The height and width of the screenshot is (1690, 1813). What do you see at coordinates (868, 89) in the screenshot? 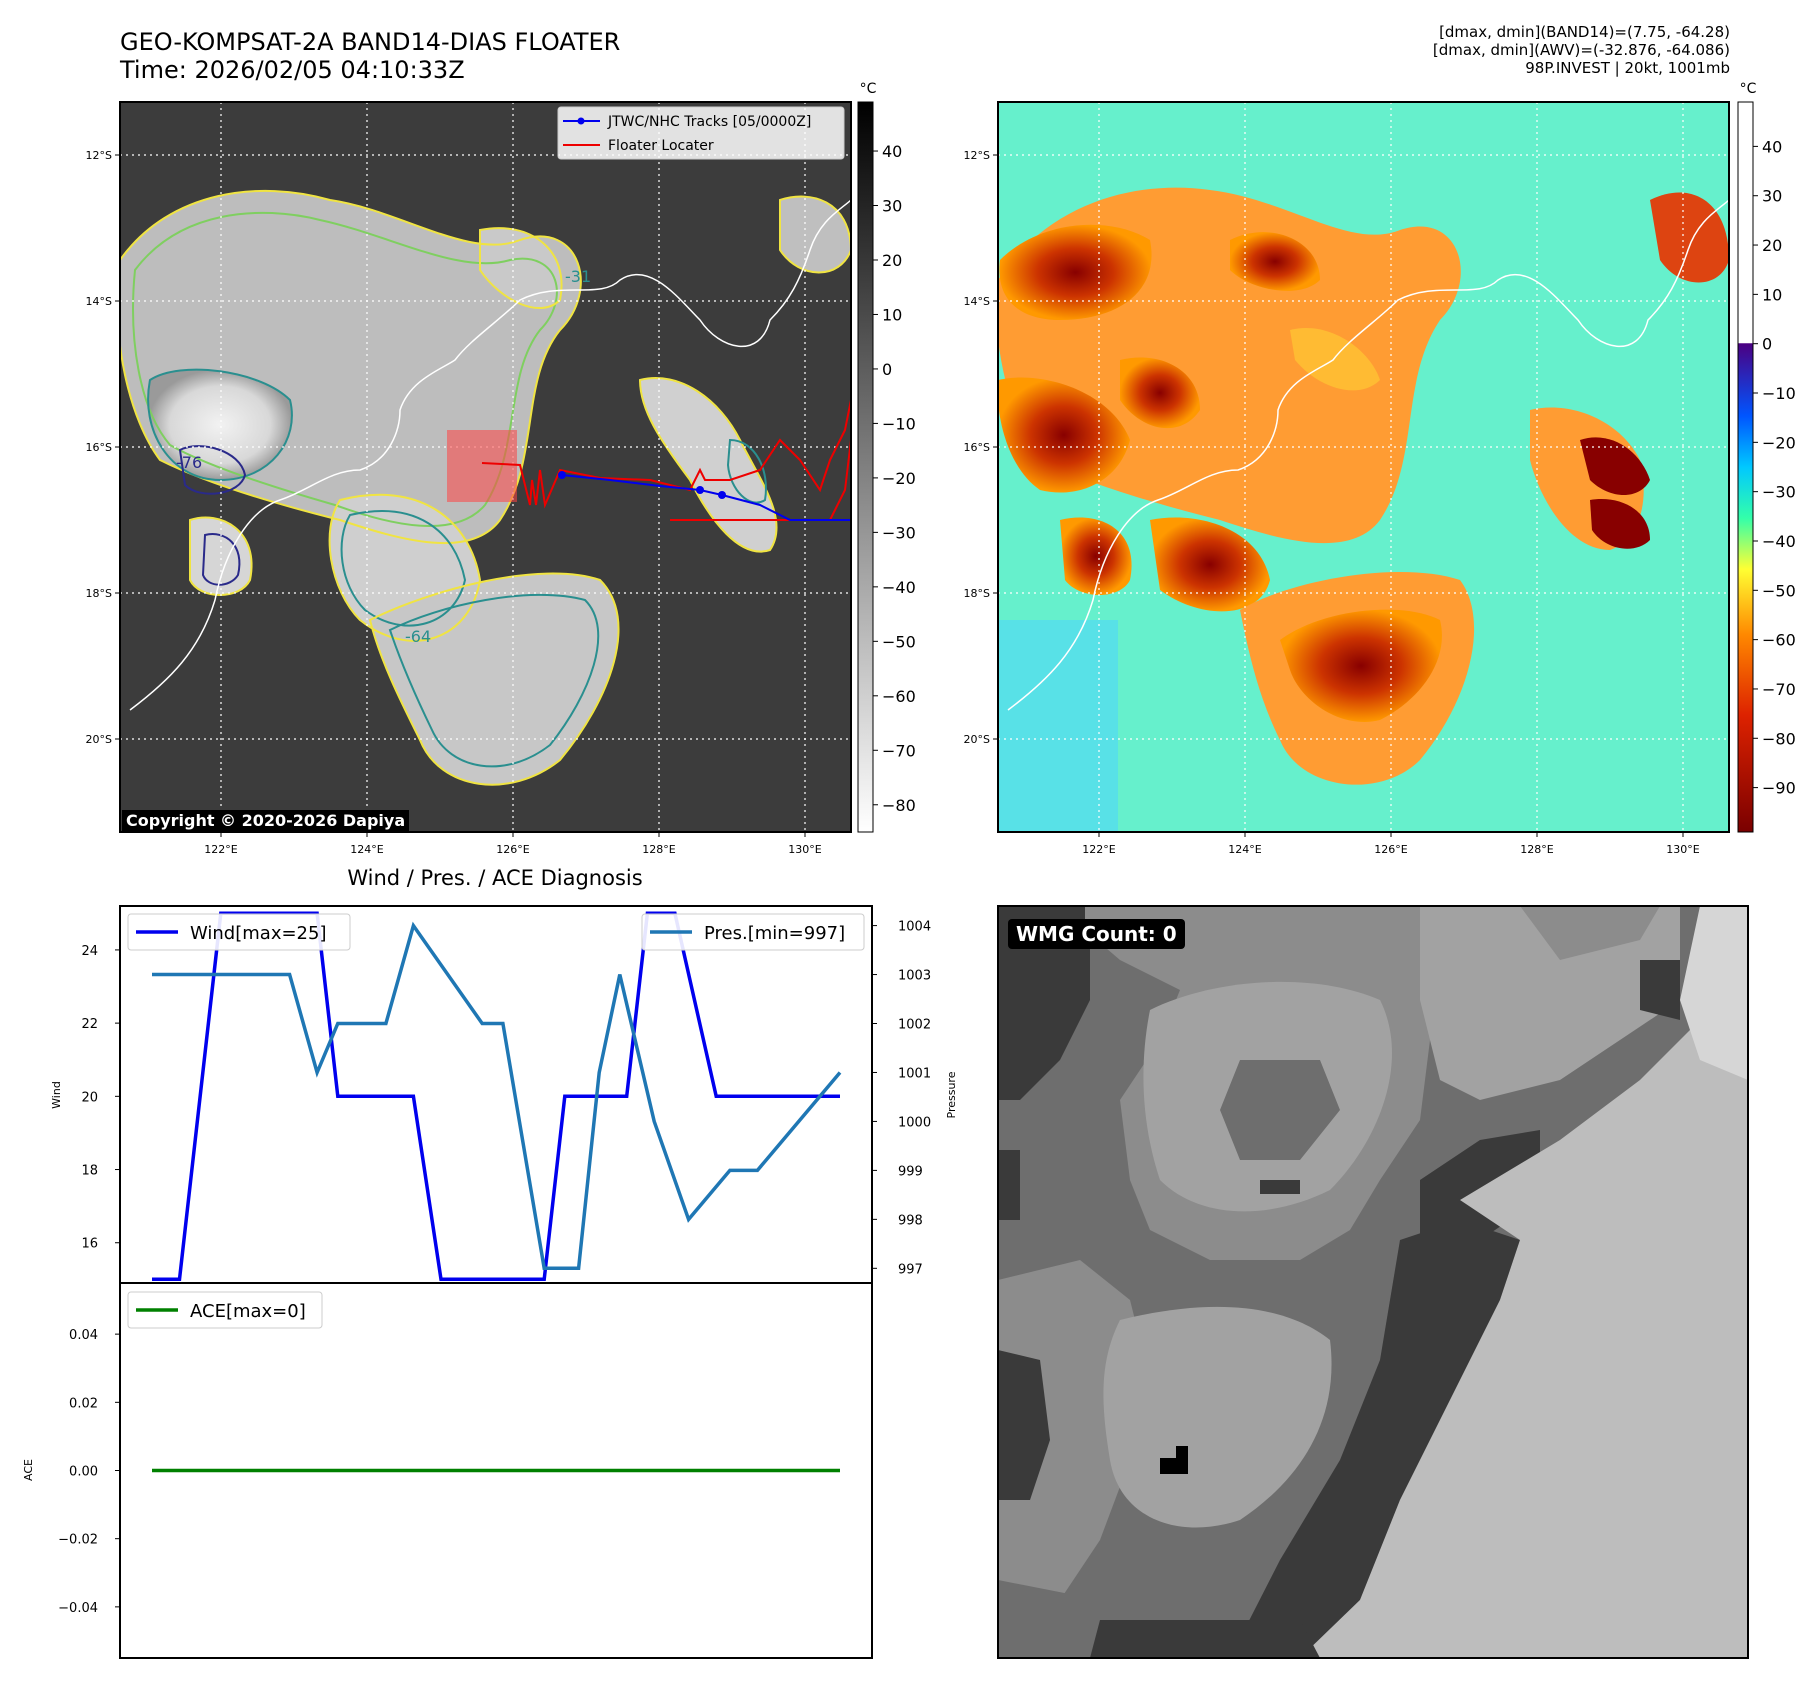
I see `ir-colorbar-unit: °C` at bounding box center [868, 89].